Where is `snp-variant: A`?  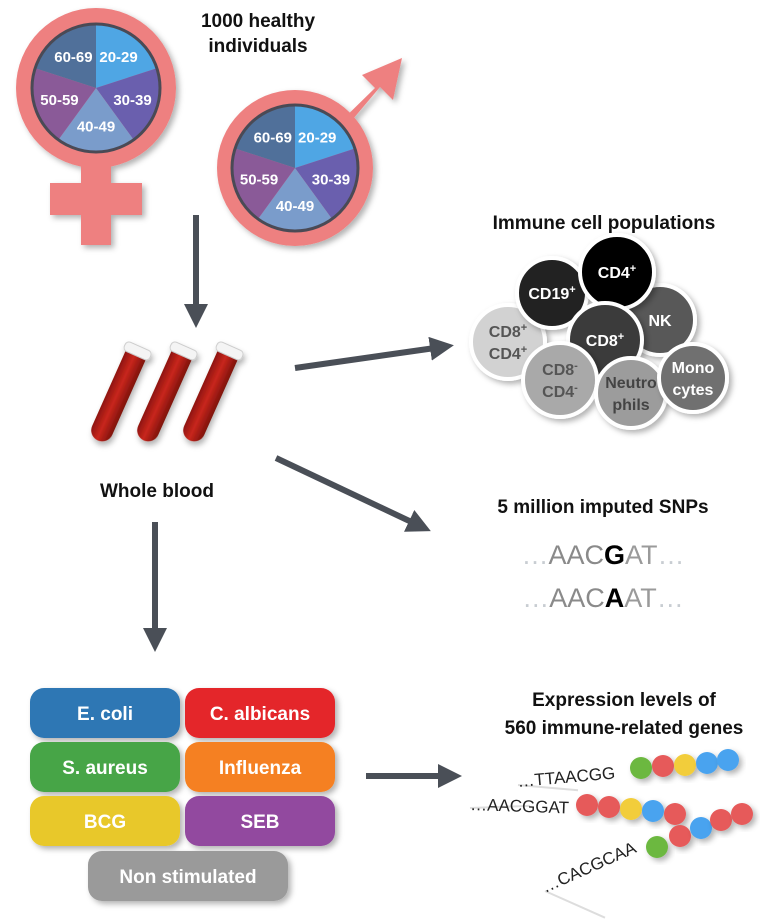
snp-variant: A is located at coordinates (615, 598).